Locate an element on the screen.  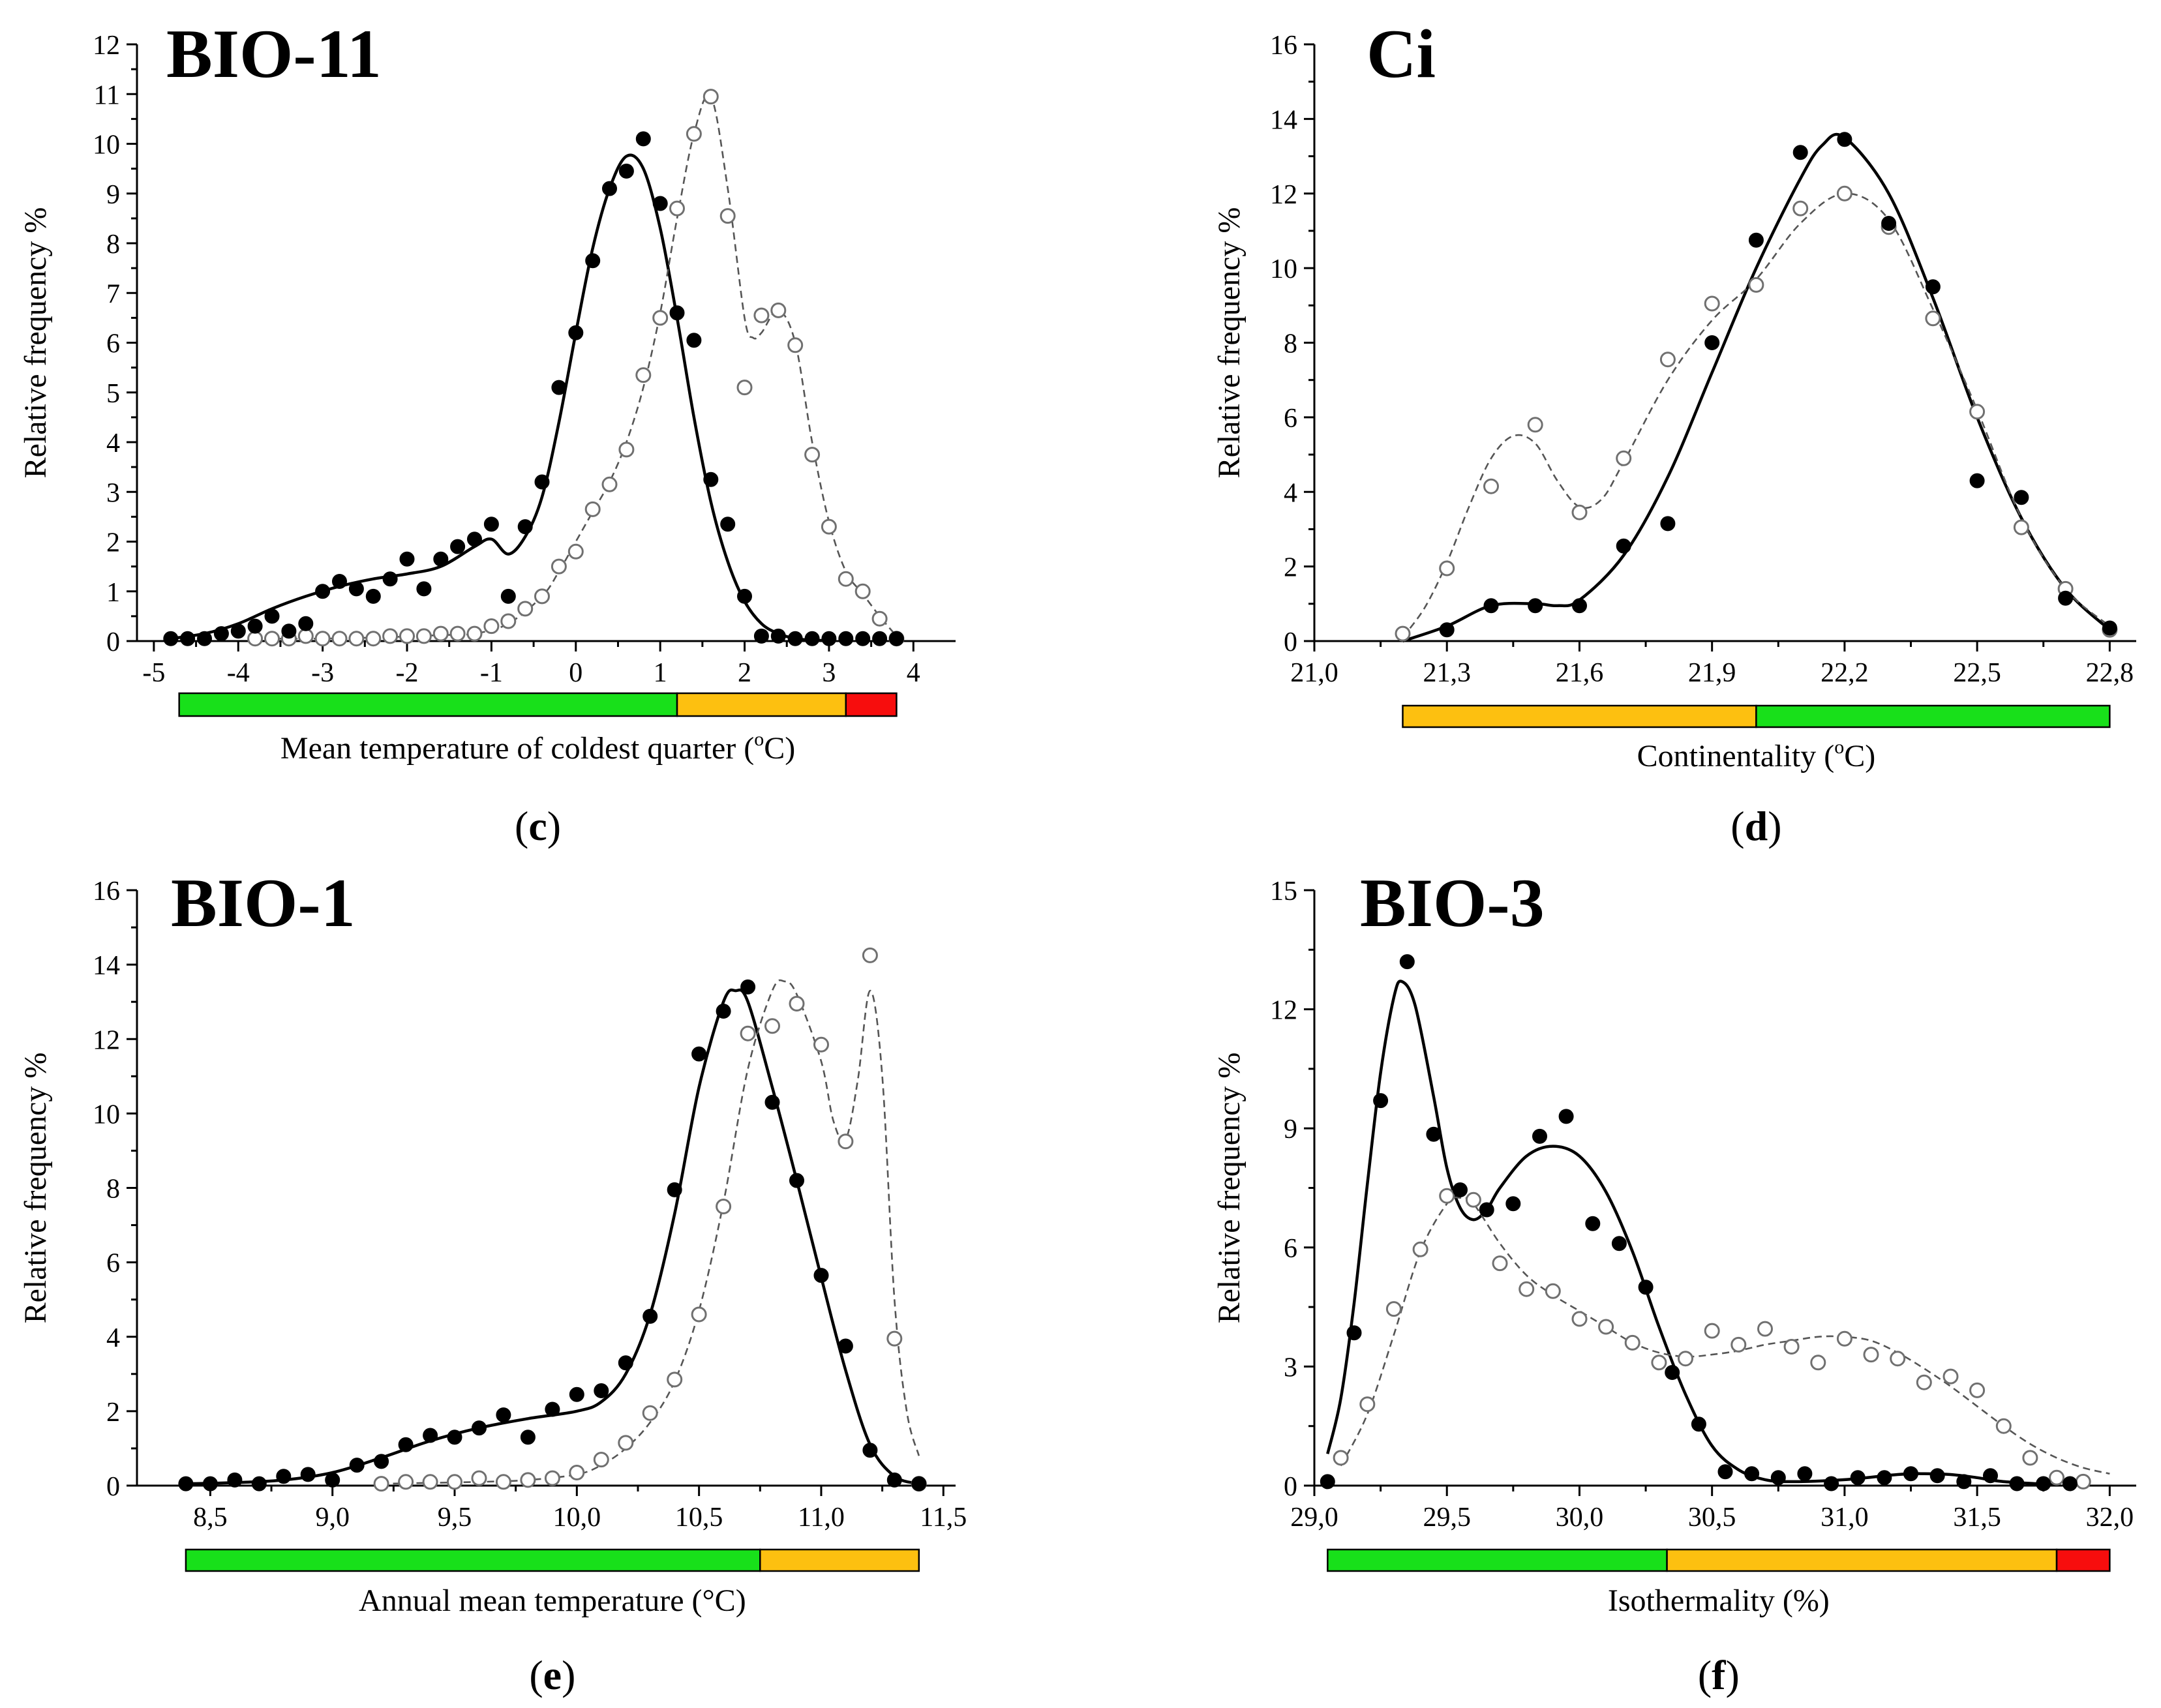
x-tick-label: 21,6 is located at coordinates (1580, 673).